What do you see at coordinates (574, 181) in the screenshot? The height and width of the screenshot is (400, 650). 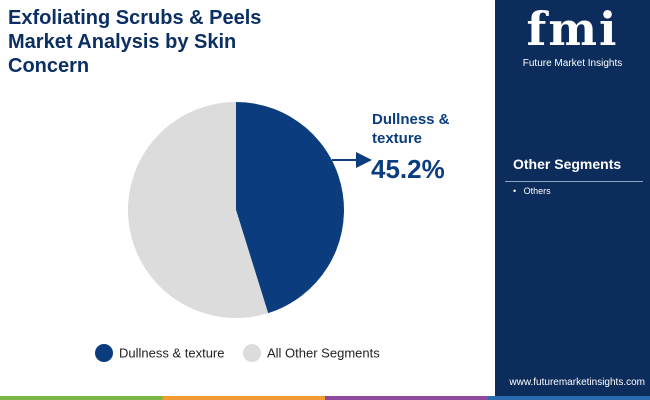 I see `divider` at bounding box center [574, 181].